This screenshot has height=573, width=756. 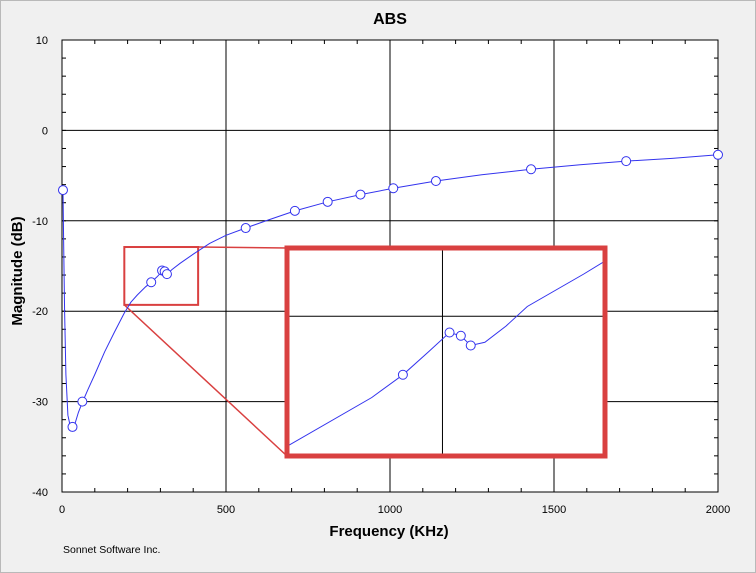 What do you see at coordinates (40, 222) in the screenshot?
I see `y-tick-label: -10` at bounding box center [40, 222].